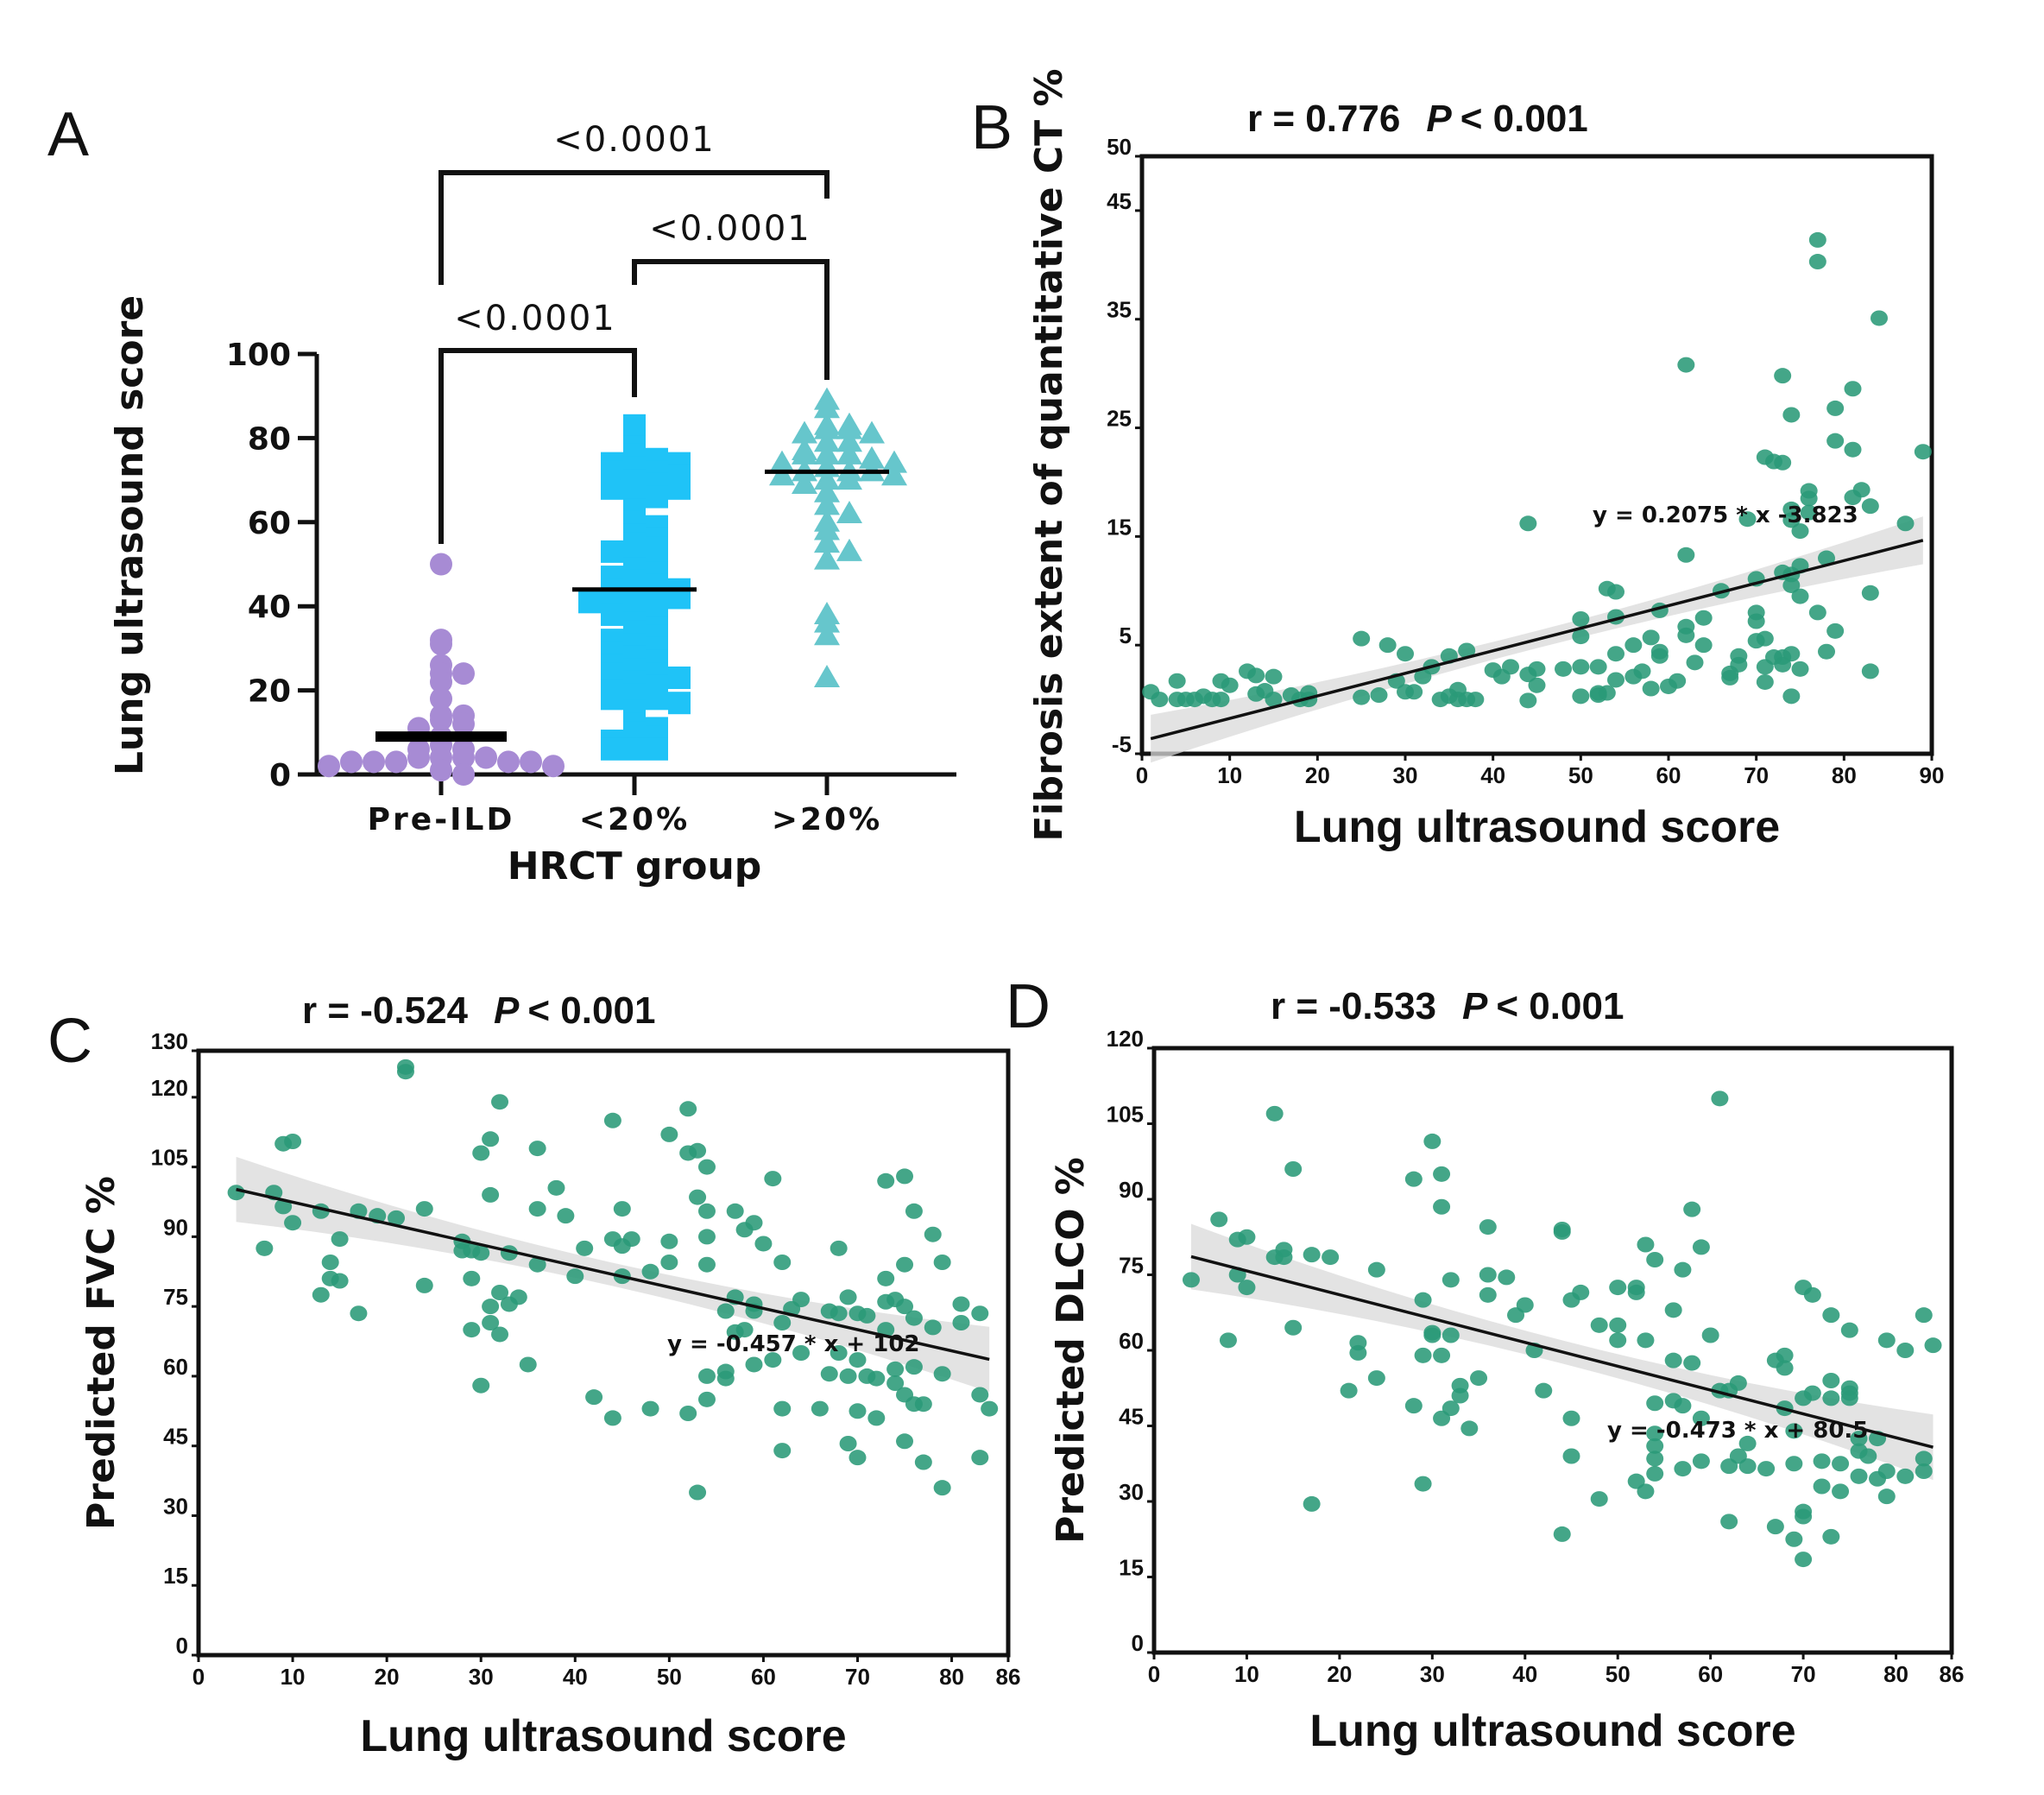  What do you see at coordinates (1537, 470) in the screenshot?
I see `data-points` at bounding box center [1537, 470].